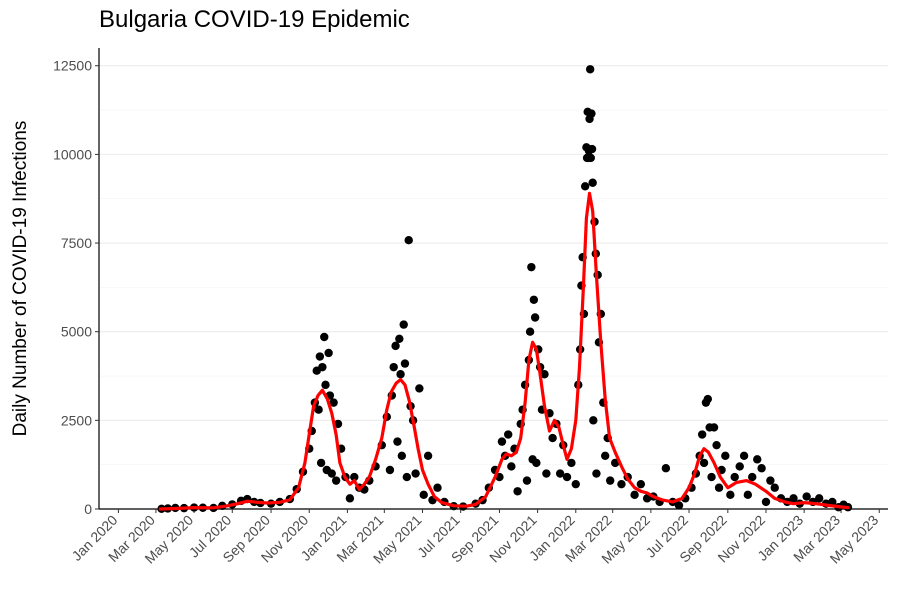 The height and width of the screenshot is (600, 900). What do you see at coordinates (254, 19) in the screenshot?
I see `chart-title: Bulgaria COVID-19 Epidemic` at bounding box center [254, 19].